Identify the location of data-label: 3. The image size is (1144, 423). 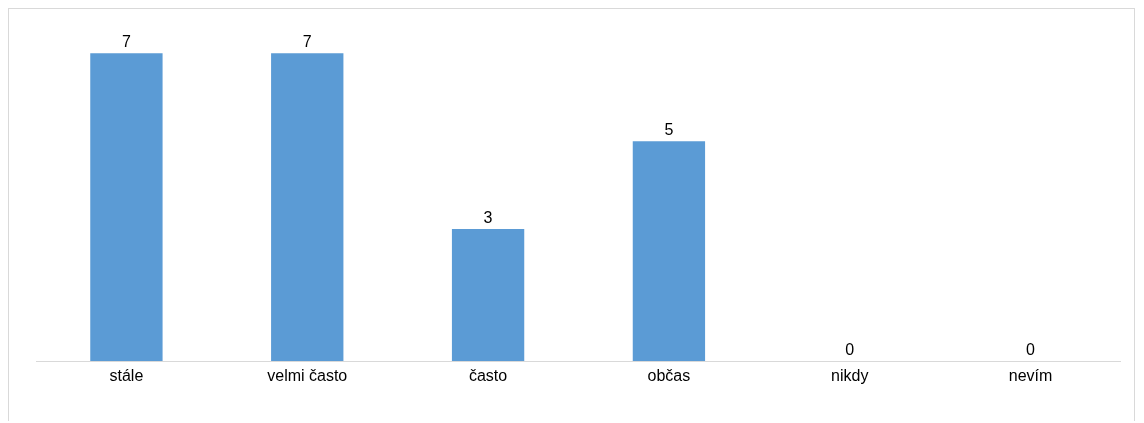
(488, 218).